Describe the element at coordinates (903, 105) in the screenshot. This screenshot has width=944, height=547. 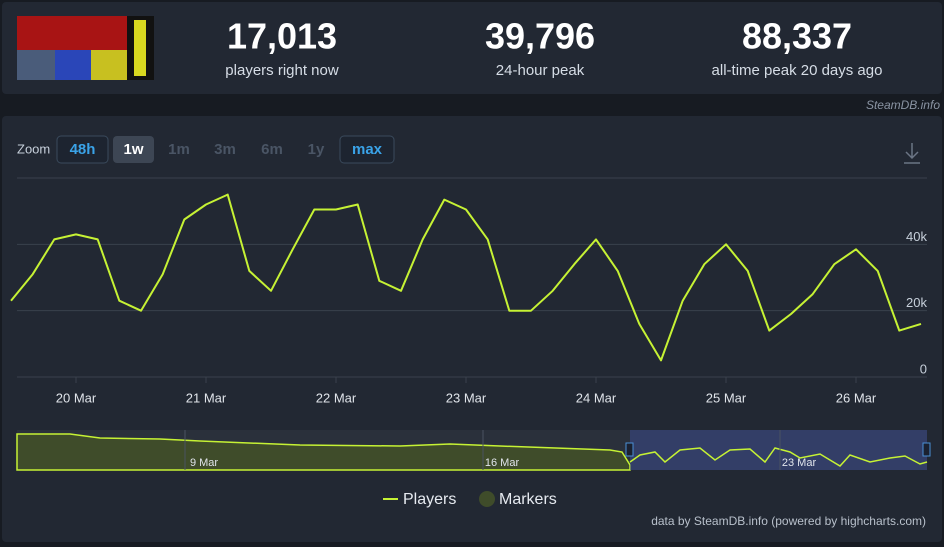
I see `source-link: SteamDB.info` at that location.